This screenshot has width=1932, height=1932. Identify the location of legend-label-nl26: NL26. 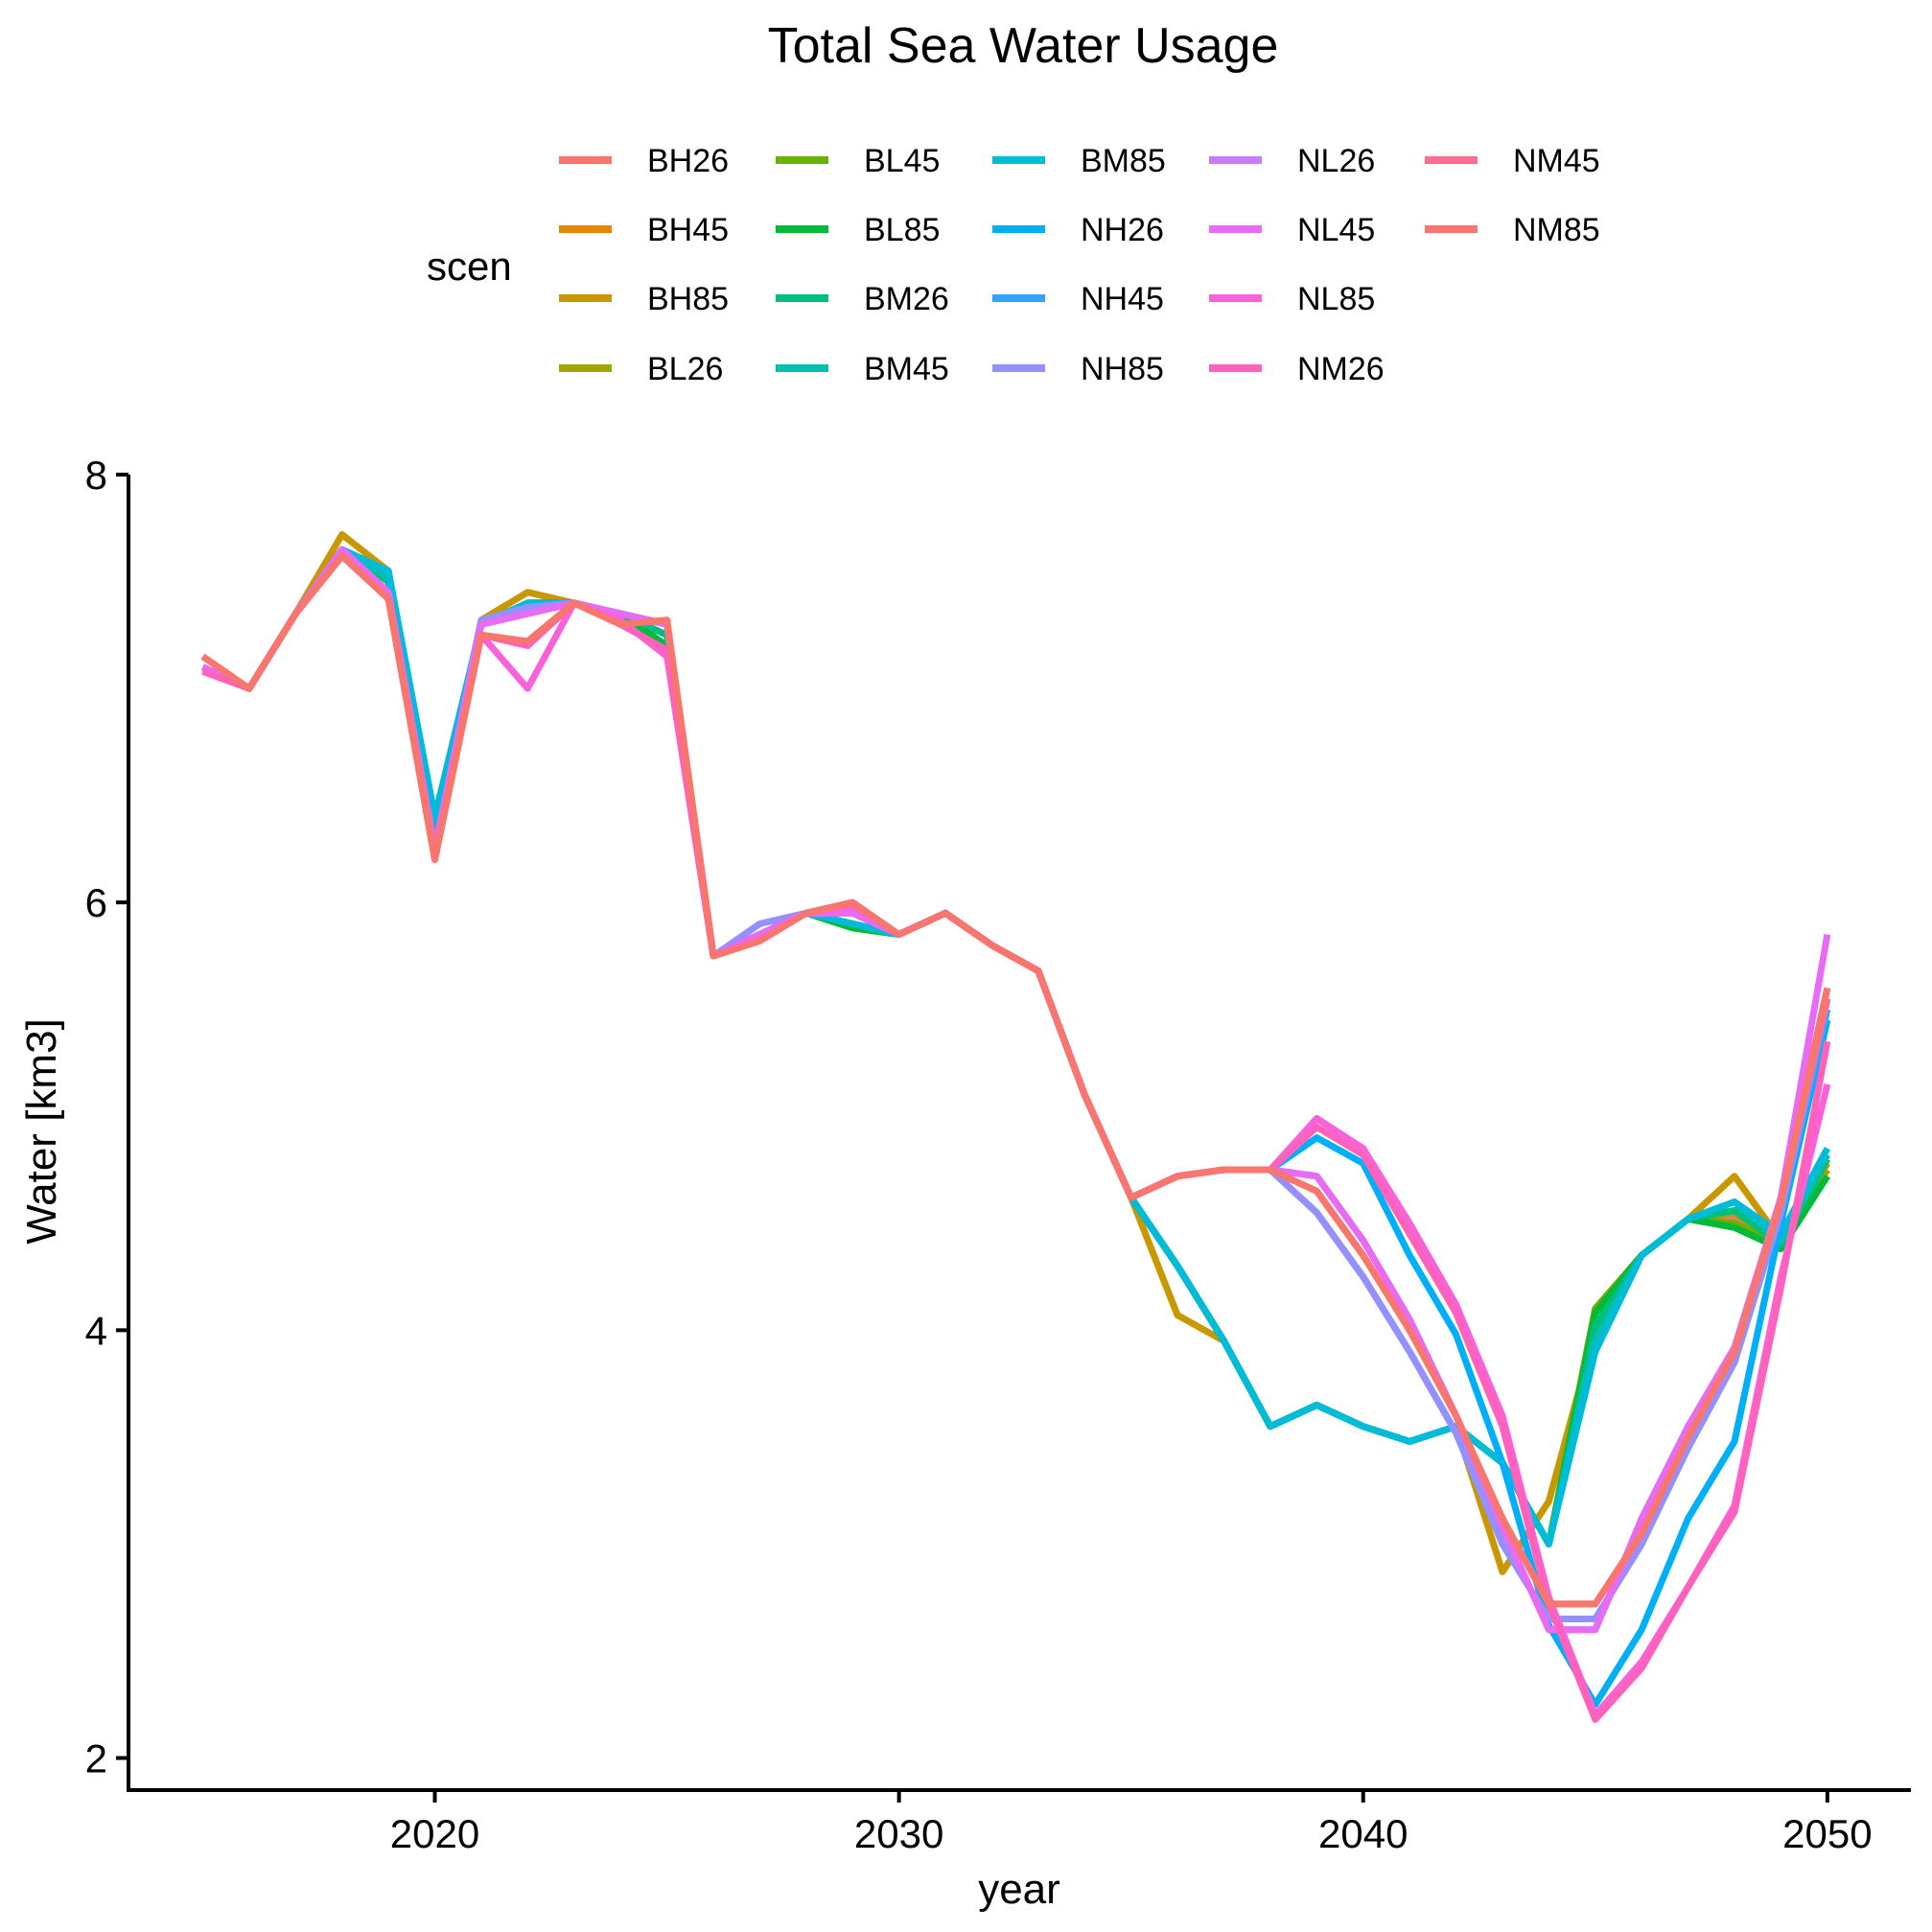
(1336, 161).